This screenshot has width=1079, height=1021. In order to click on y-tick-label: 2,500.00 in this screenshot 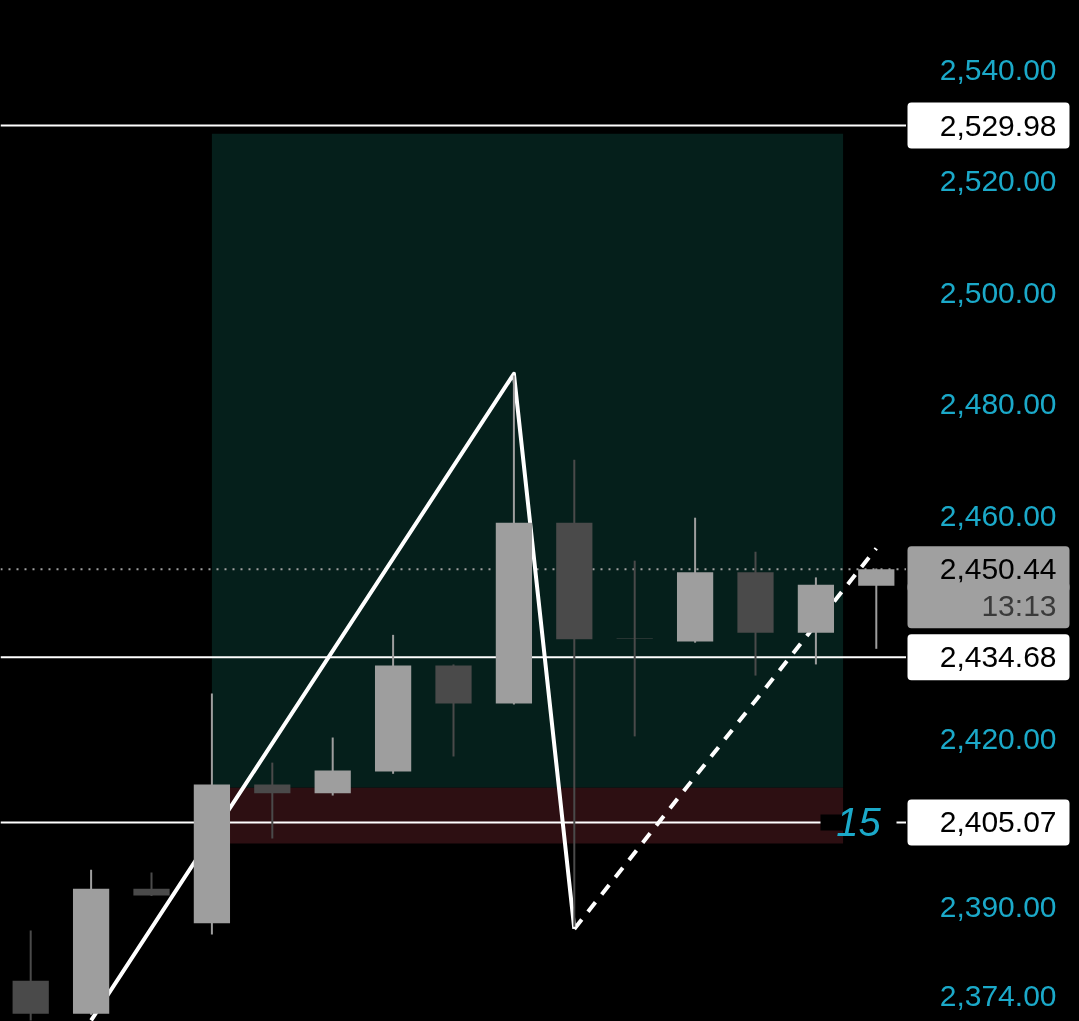, I will do `click(998, 292)`.